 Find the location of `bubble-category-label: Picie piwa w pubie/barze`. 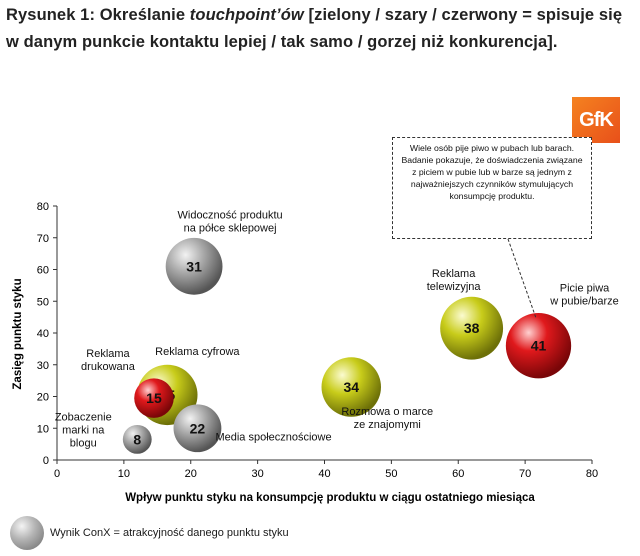

bubble-category-label: Picie piwa w pubie/barze is located at coordinates (584, 295).